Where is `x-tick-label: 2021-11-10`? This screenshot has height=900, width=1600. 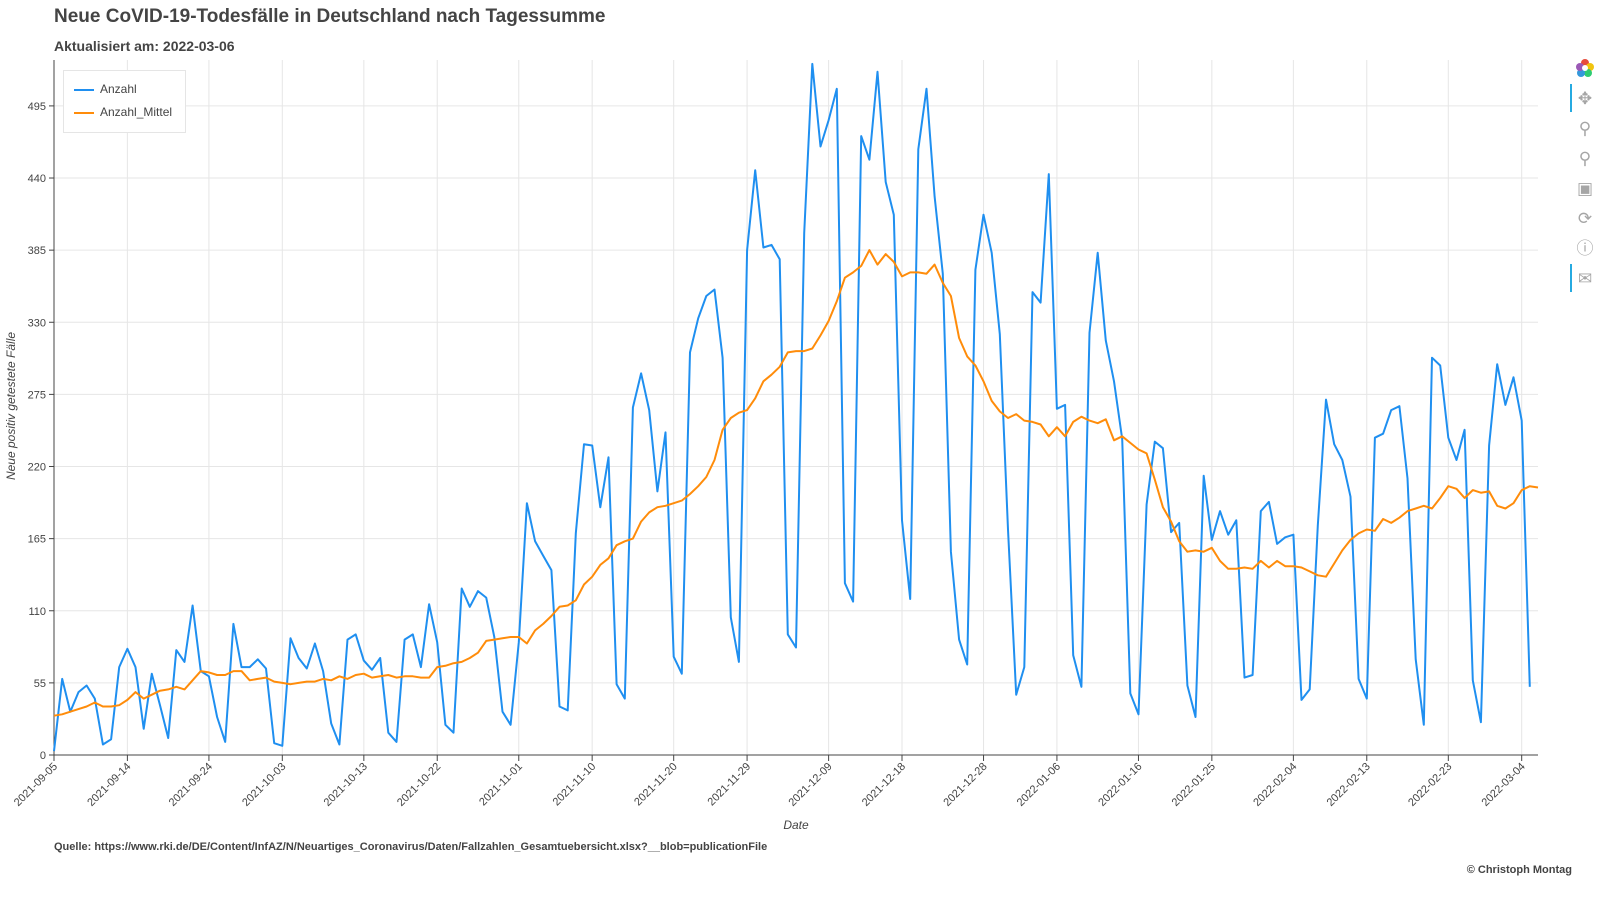 x-tick-label: 2021-11-10 is located at coordinates (575, 785).